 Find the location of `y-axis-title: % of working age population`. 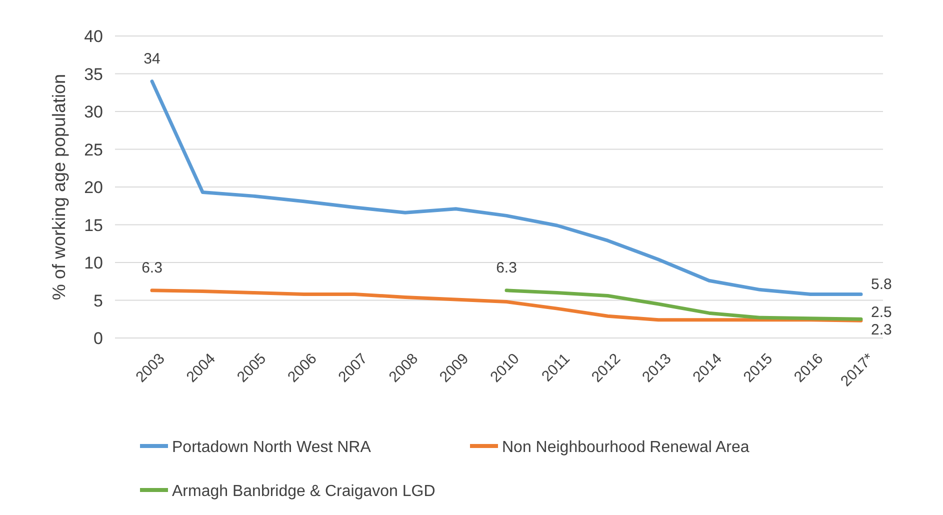

y-axis-title: % of working age population is located at coordinates (59, 187).